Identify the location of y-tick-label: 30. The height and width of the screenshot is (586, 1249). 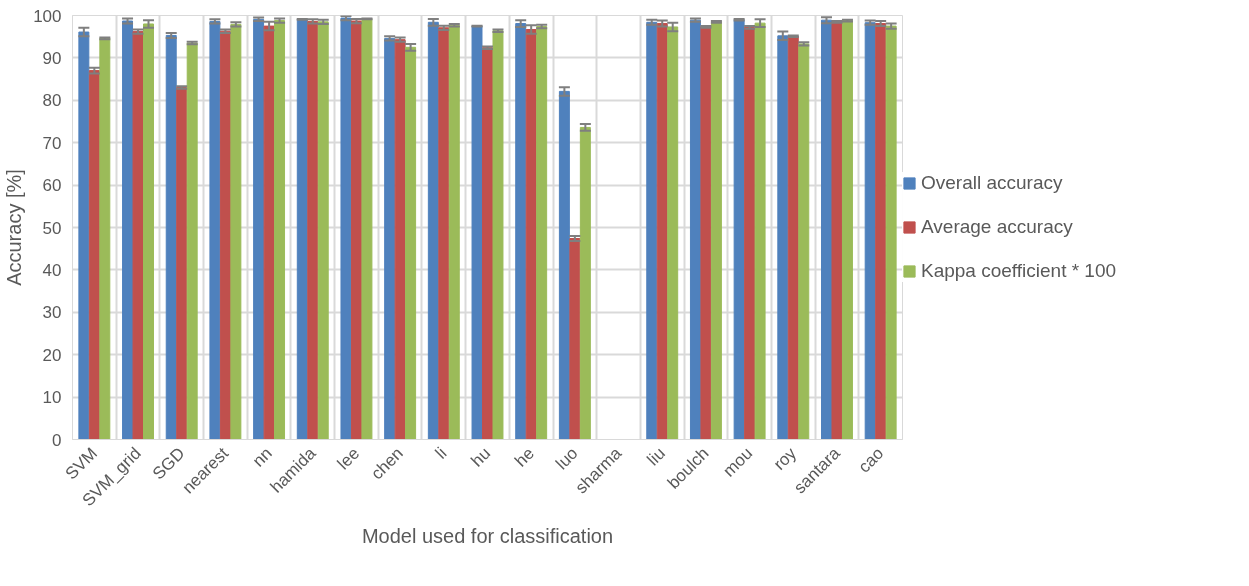
(52, 313).